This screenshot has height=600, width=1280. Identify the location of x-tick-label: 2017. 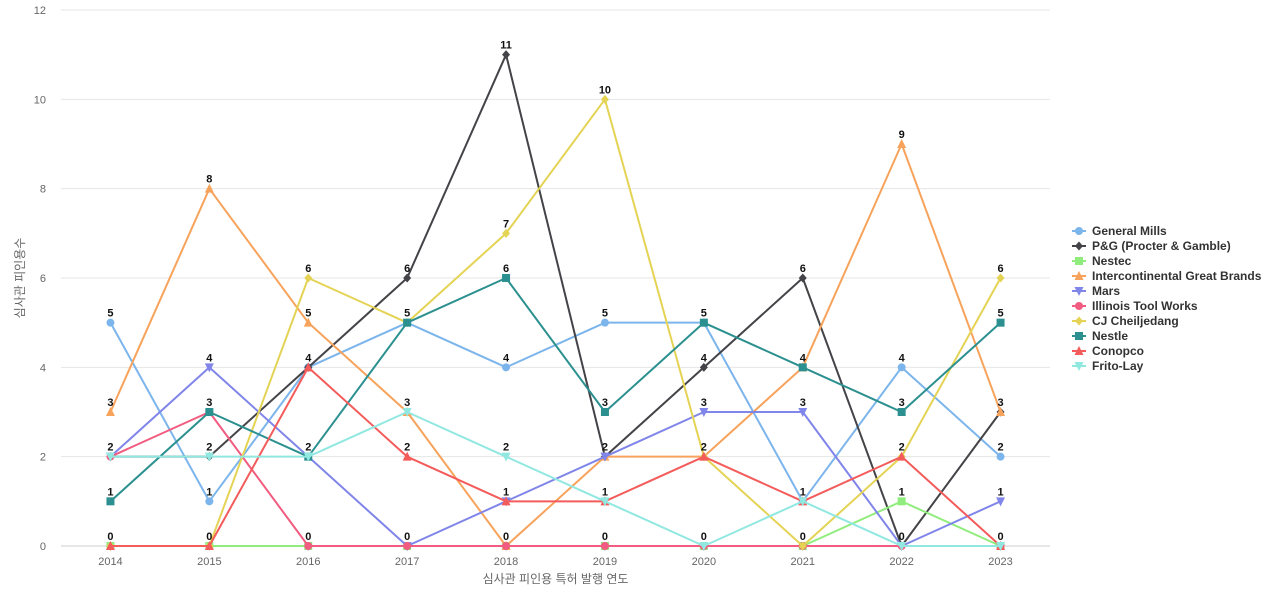
(407, 562).